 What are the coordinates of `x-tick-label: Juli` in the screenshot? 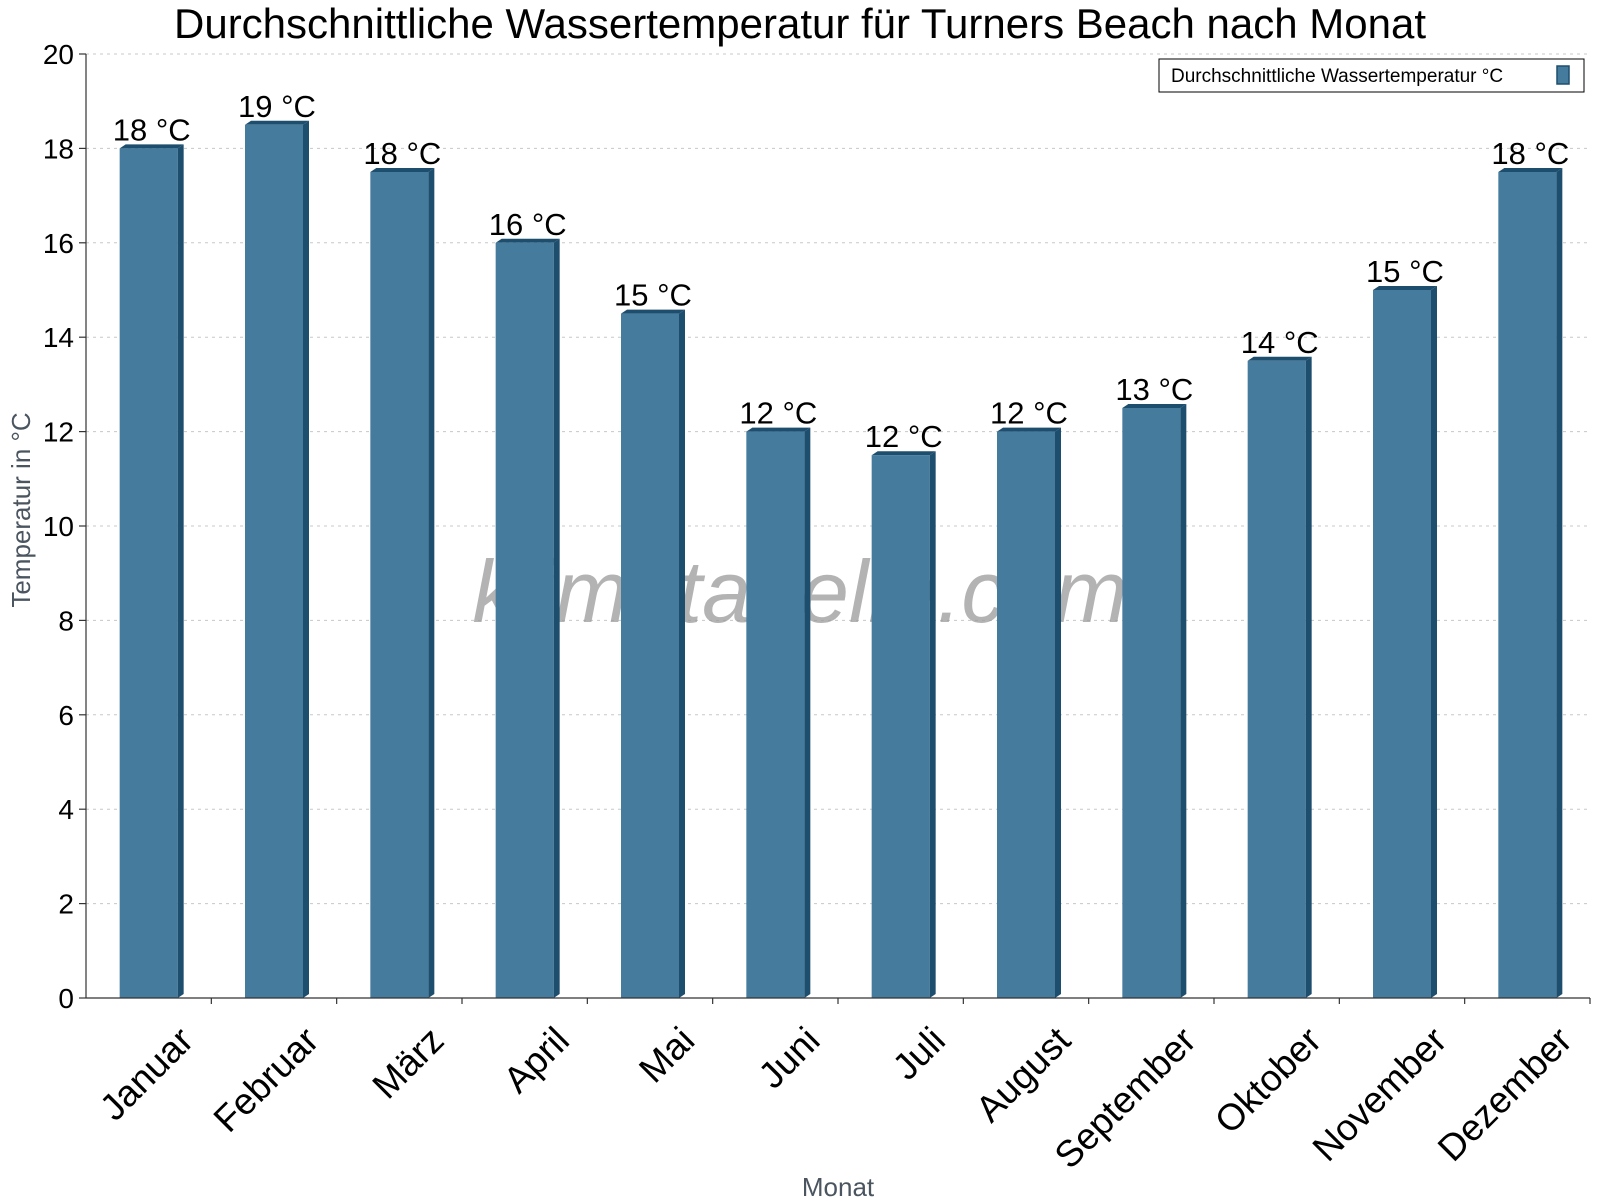 It's located at (919, 1053).